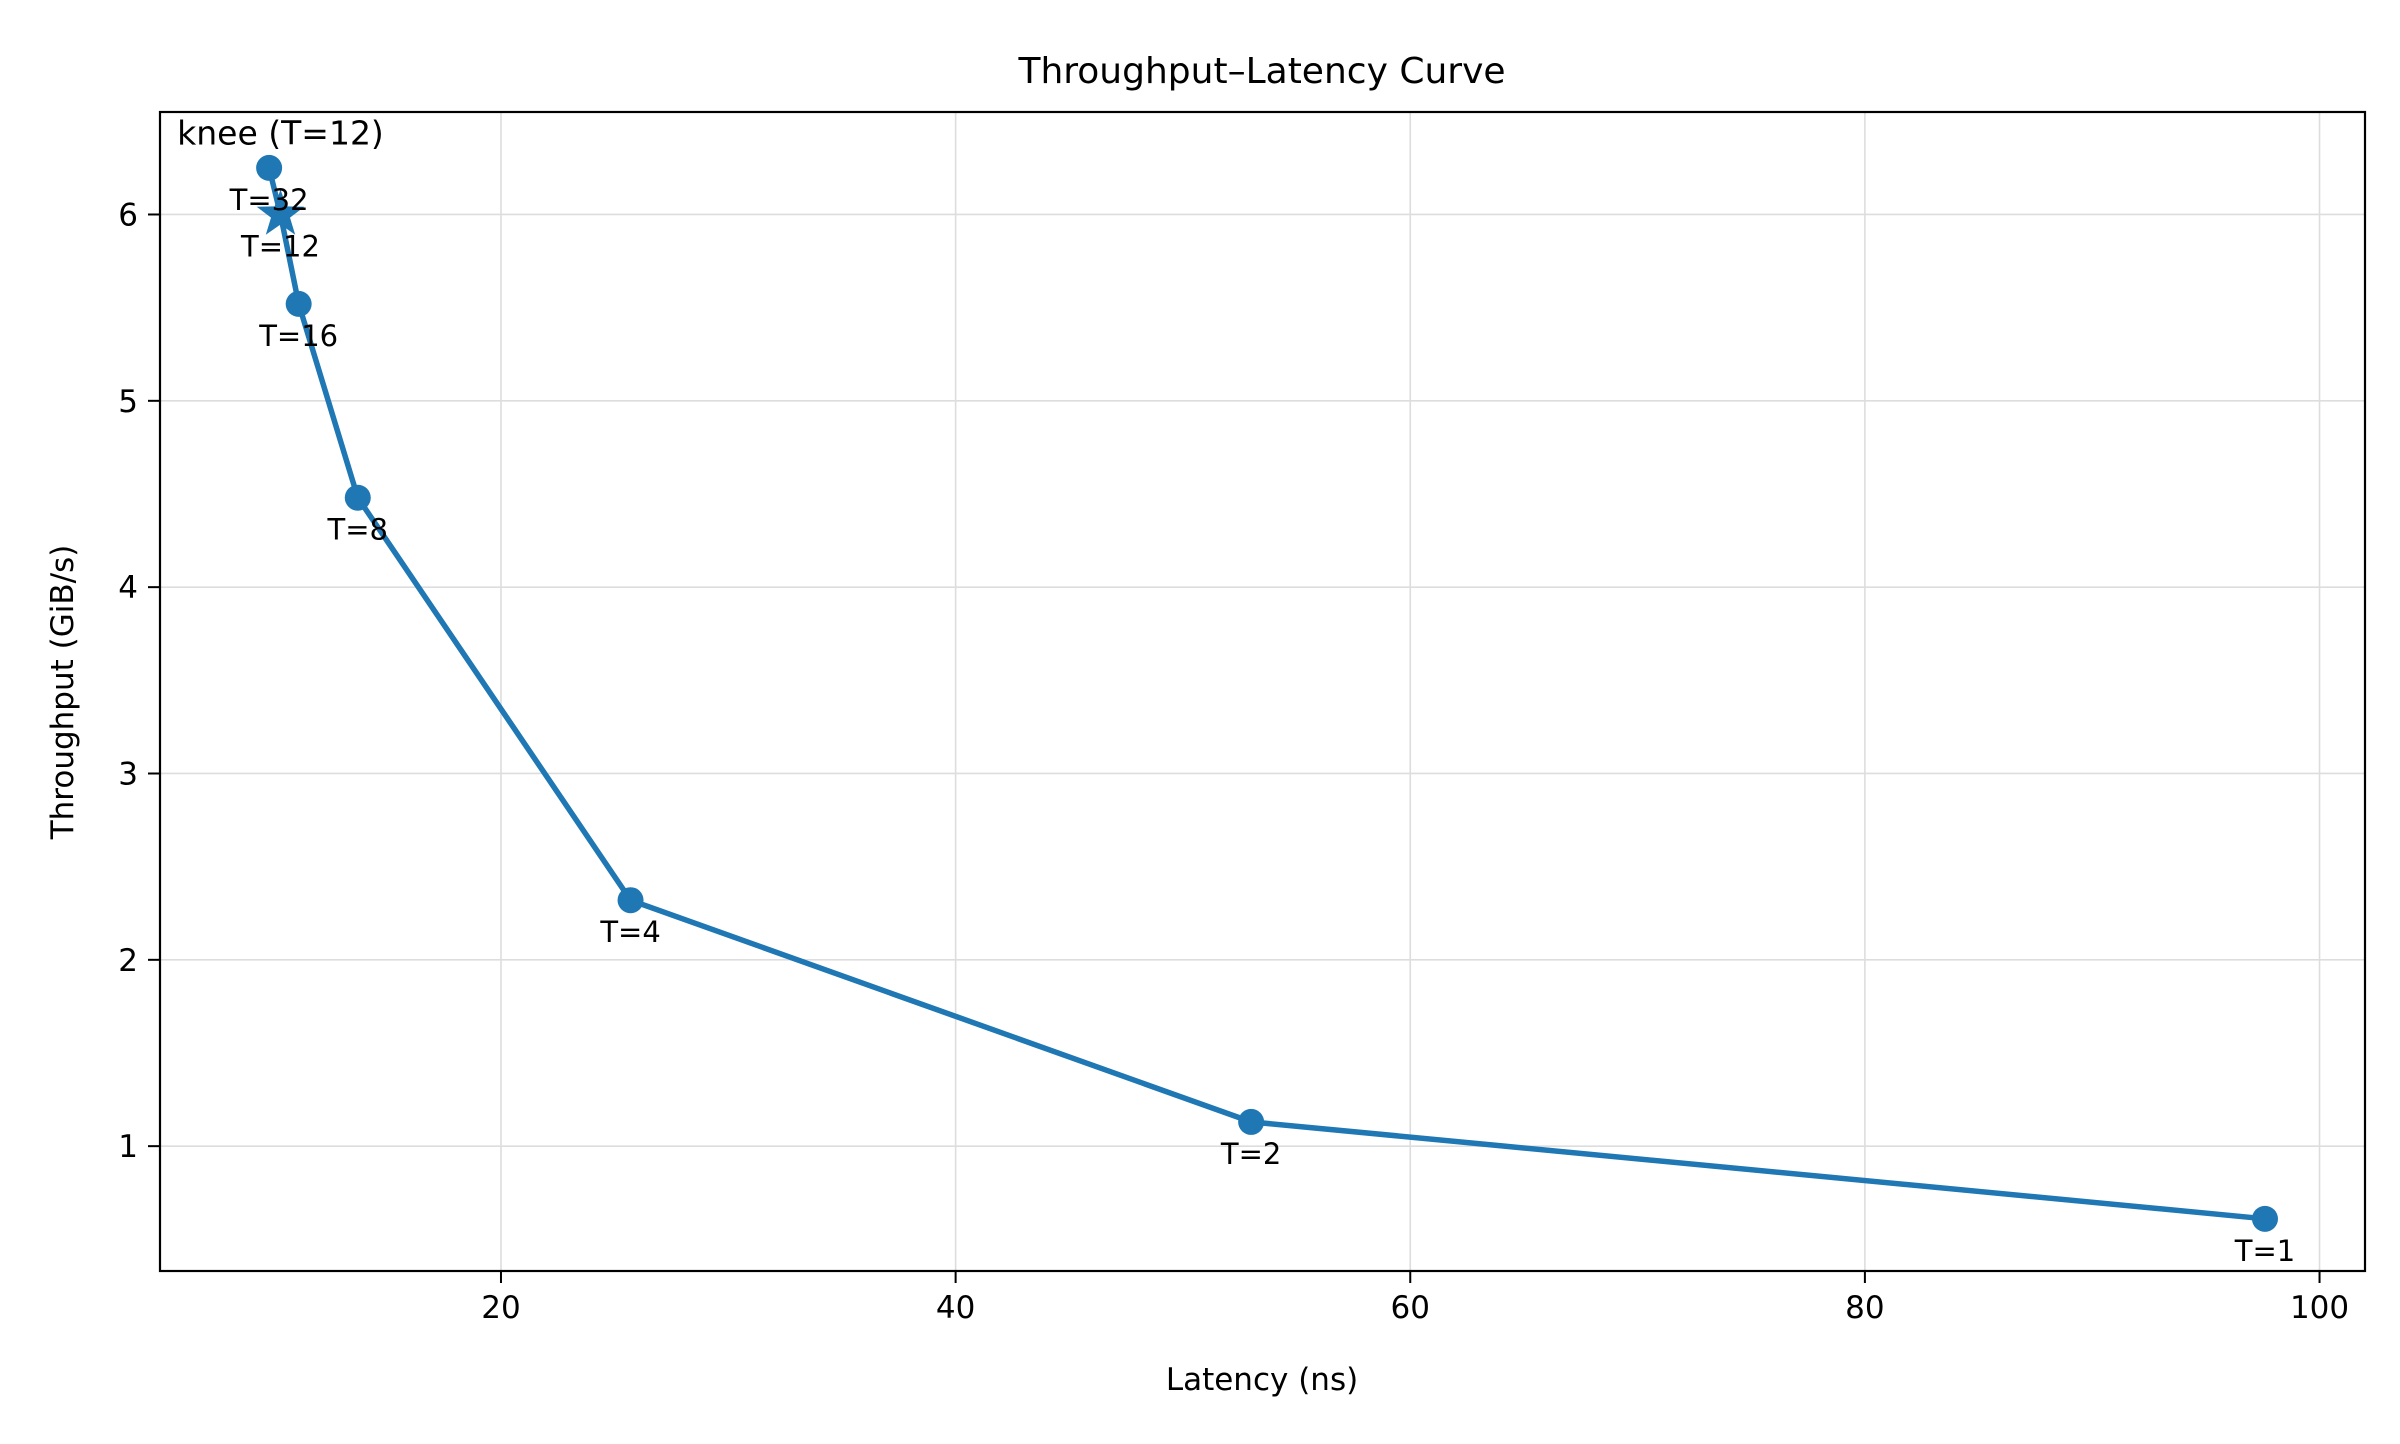  Describe the element at coordinates (1864, 1308) in the screenshot. I see `x-tick-label: 80` at that location.